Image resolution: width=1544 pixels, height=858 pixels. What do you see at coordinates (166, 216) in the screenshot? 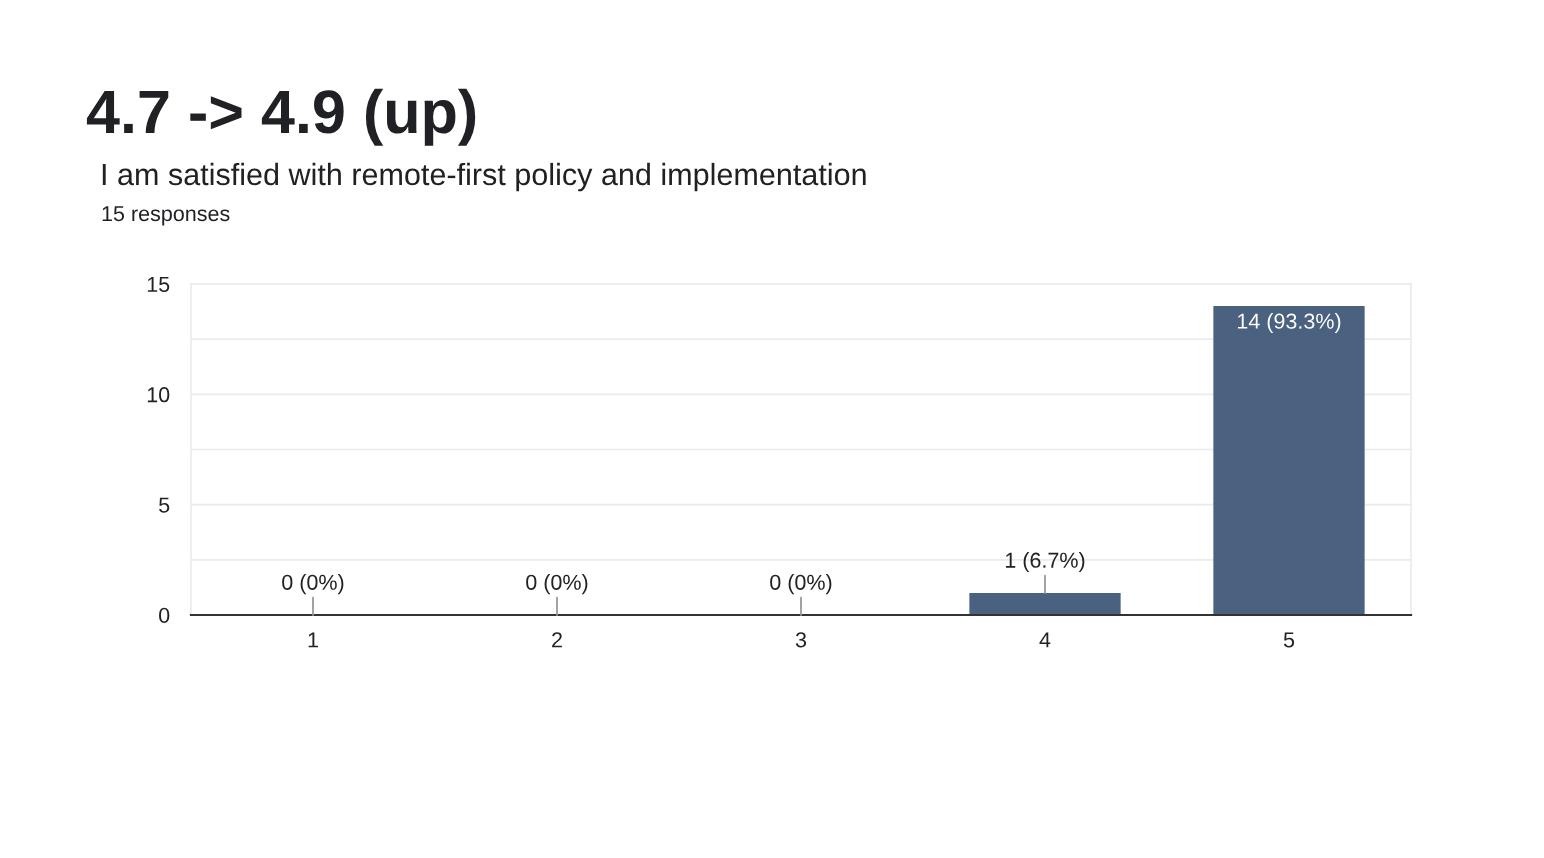
I see `text: 15 responses` at bounding box center [166, 216].